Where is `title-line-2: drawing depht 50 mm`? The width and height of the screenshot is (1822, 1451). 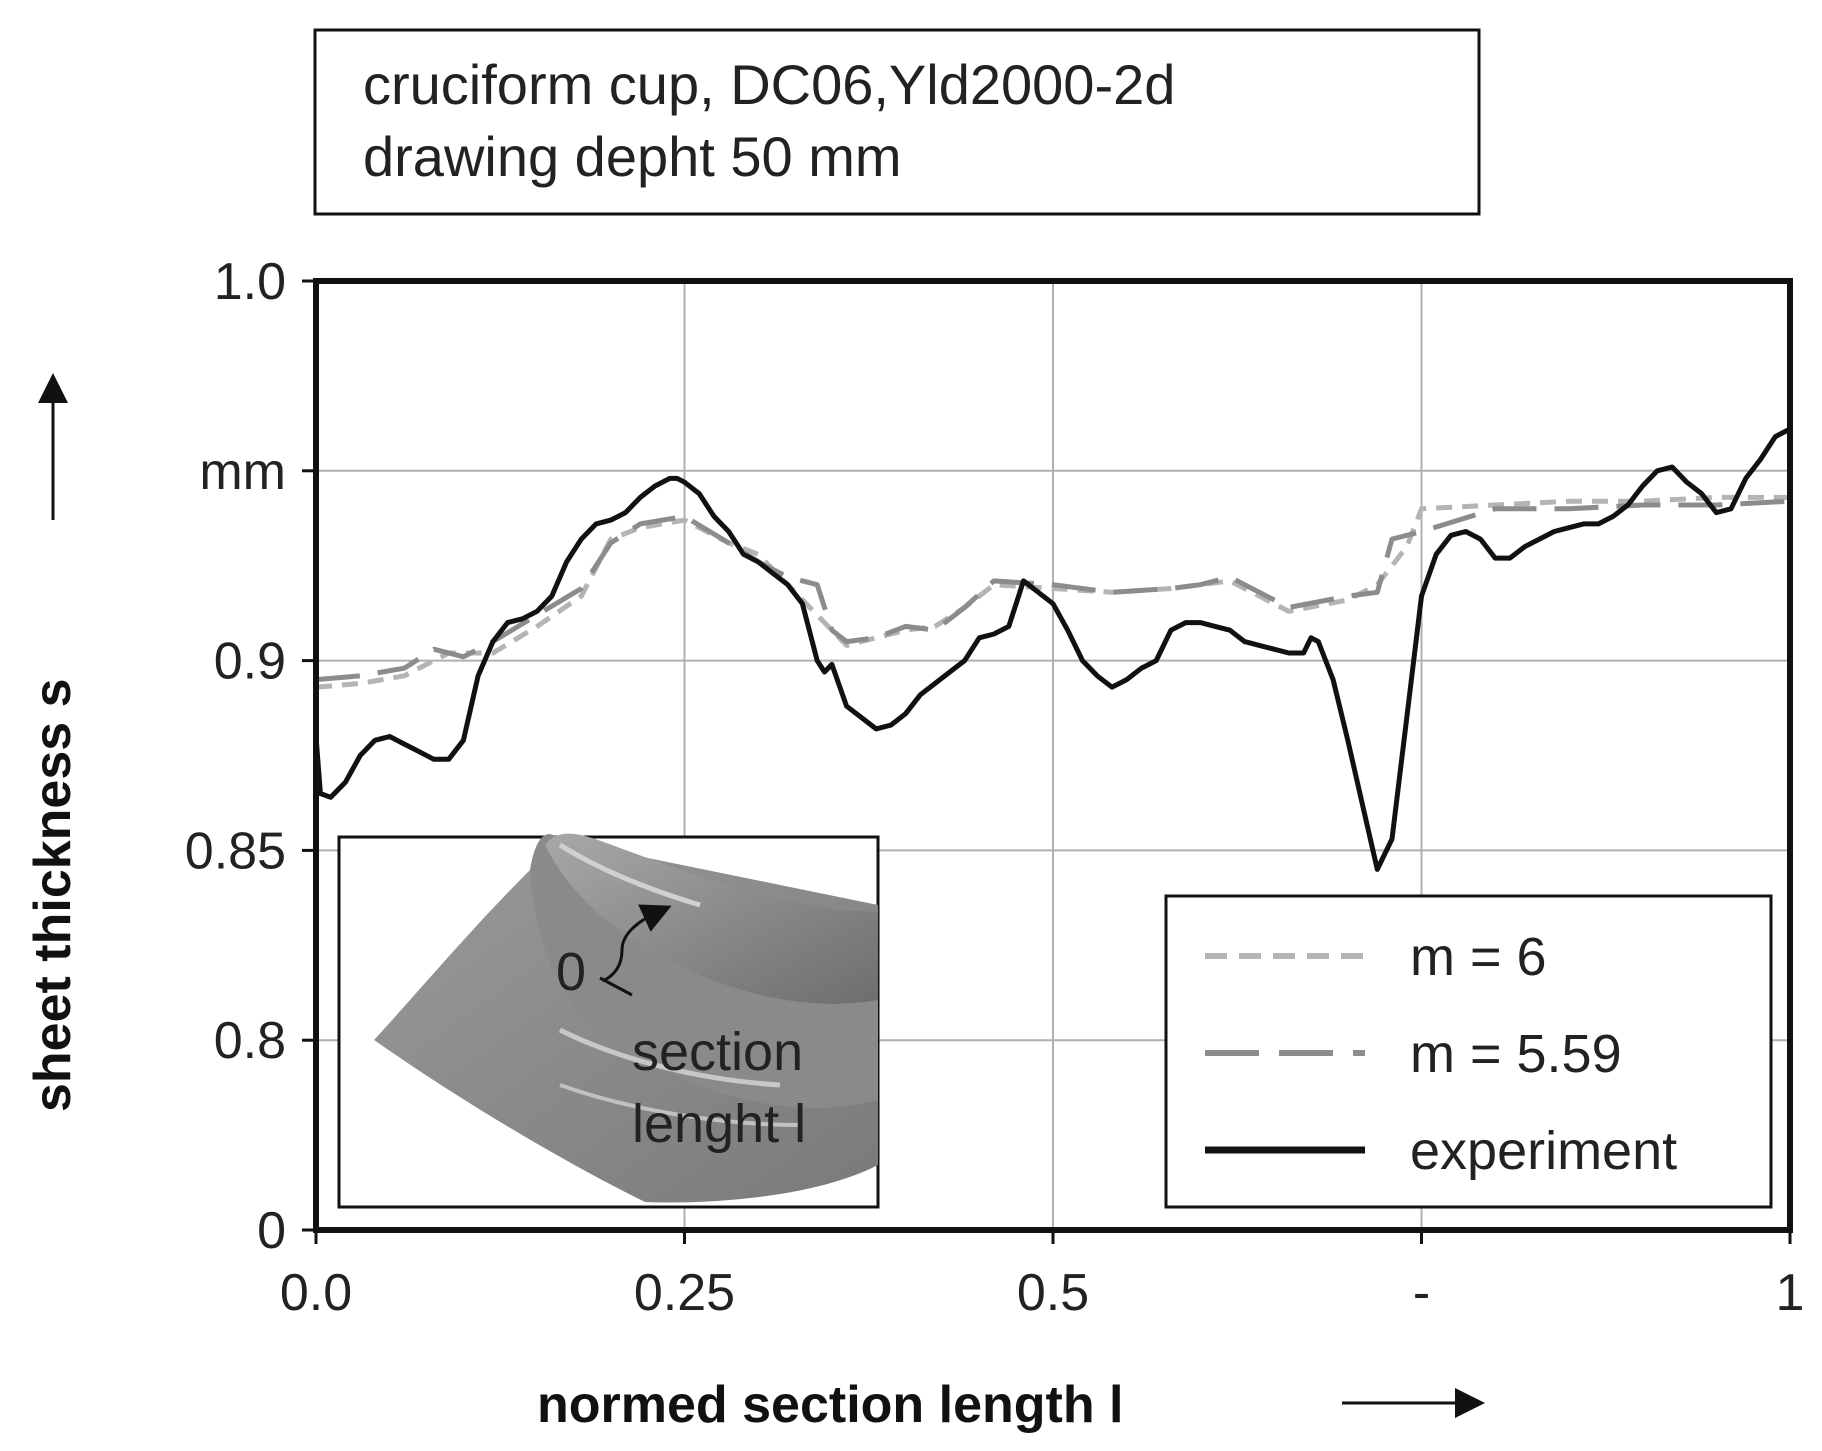
title-line-2: drawing depht 50 mm is located at coordinates (632, 156).